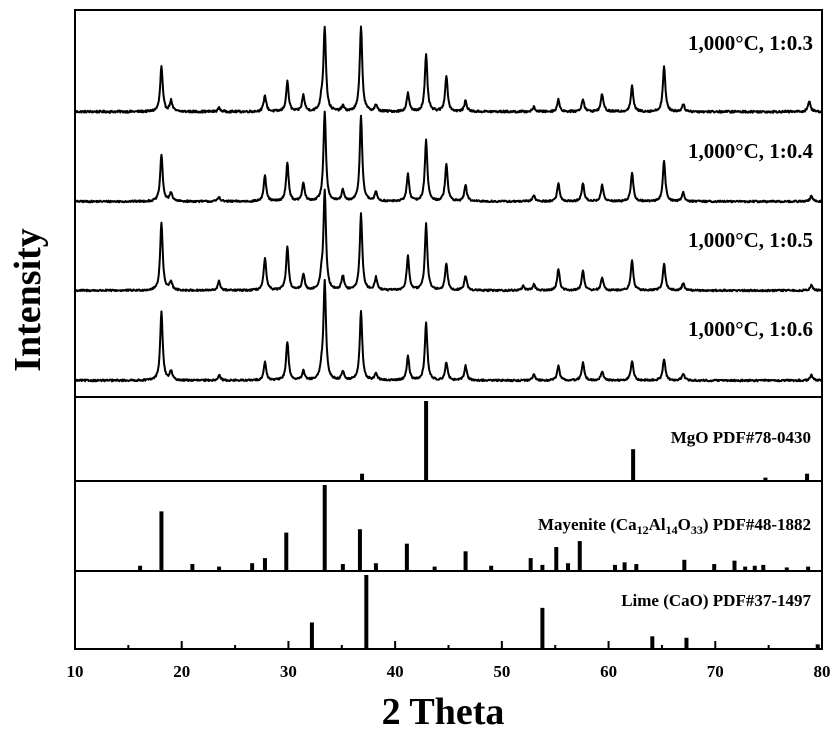 The image size is (839, 734). I want to click on x-tick-label: 60, so click(608, 671).